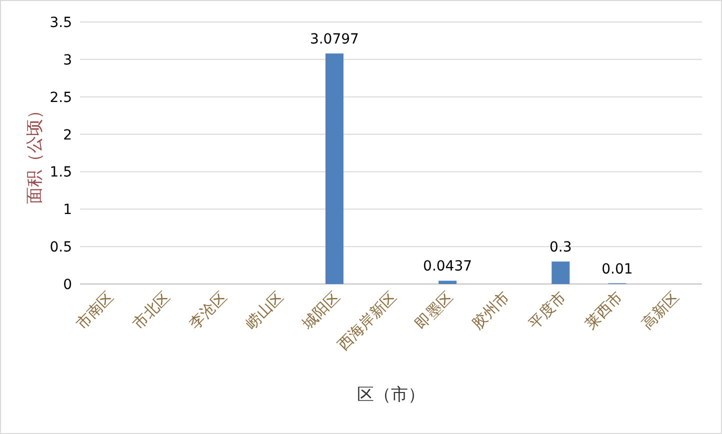 This screenshot has width=722, height=434. What do you see at coordinates (61, 98) in the screenshot?
I see `y-tick-label: 2.5` at bounding box center [61, 98].